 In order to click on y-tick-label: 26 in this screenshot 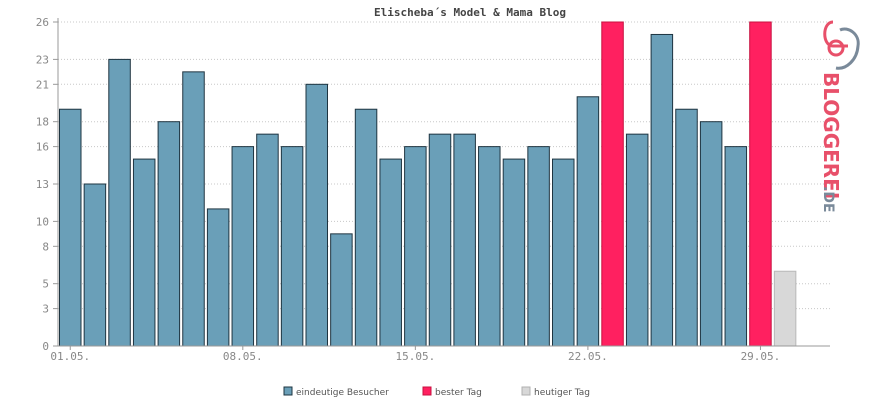, I will do `click(42, 22)`.